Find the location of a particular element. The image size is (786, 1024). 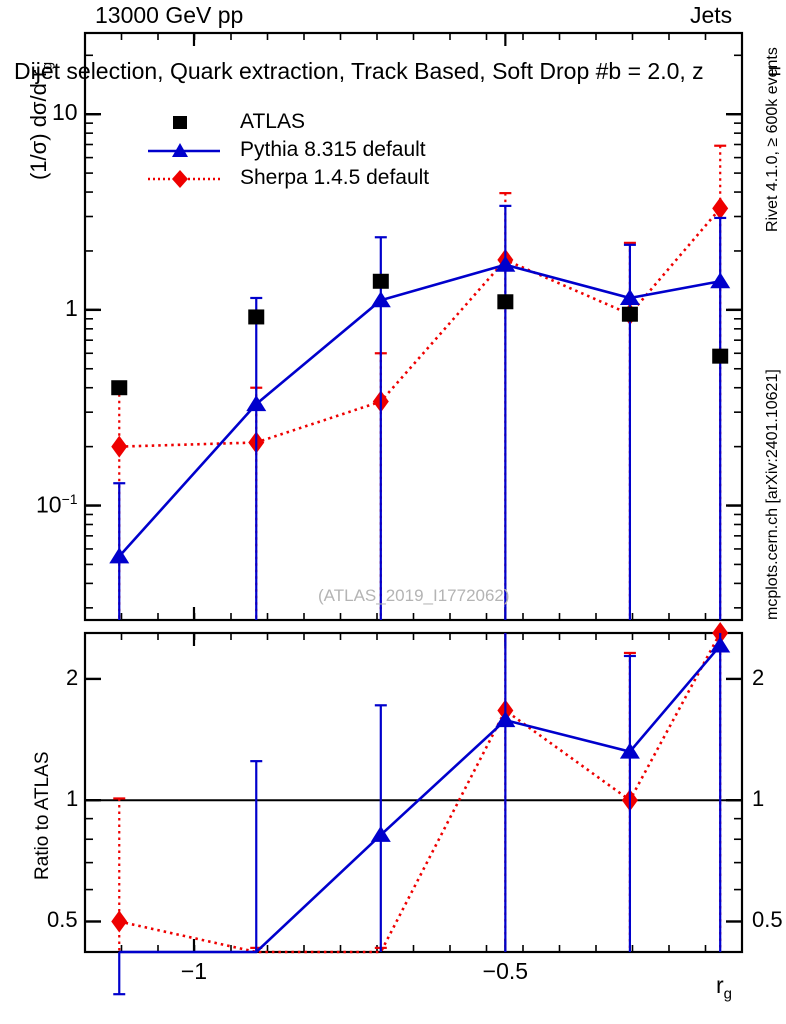

legend-label: Sherpa 1.4.5 default is located at coordinates (335, 177).